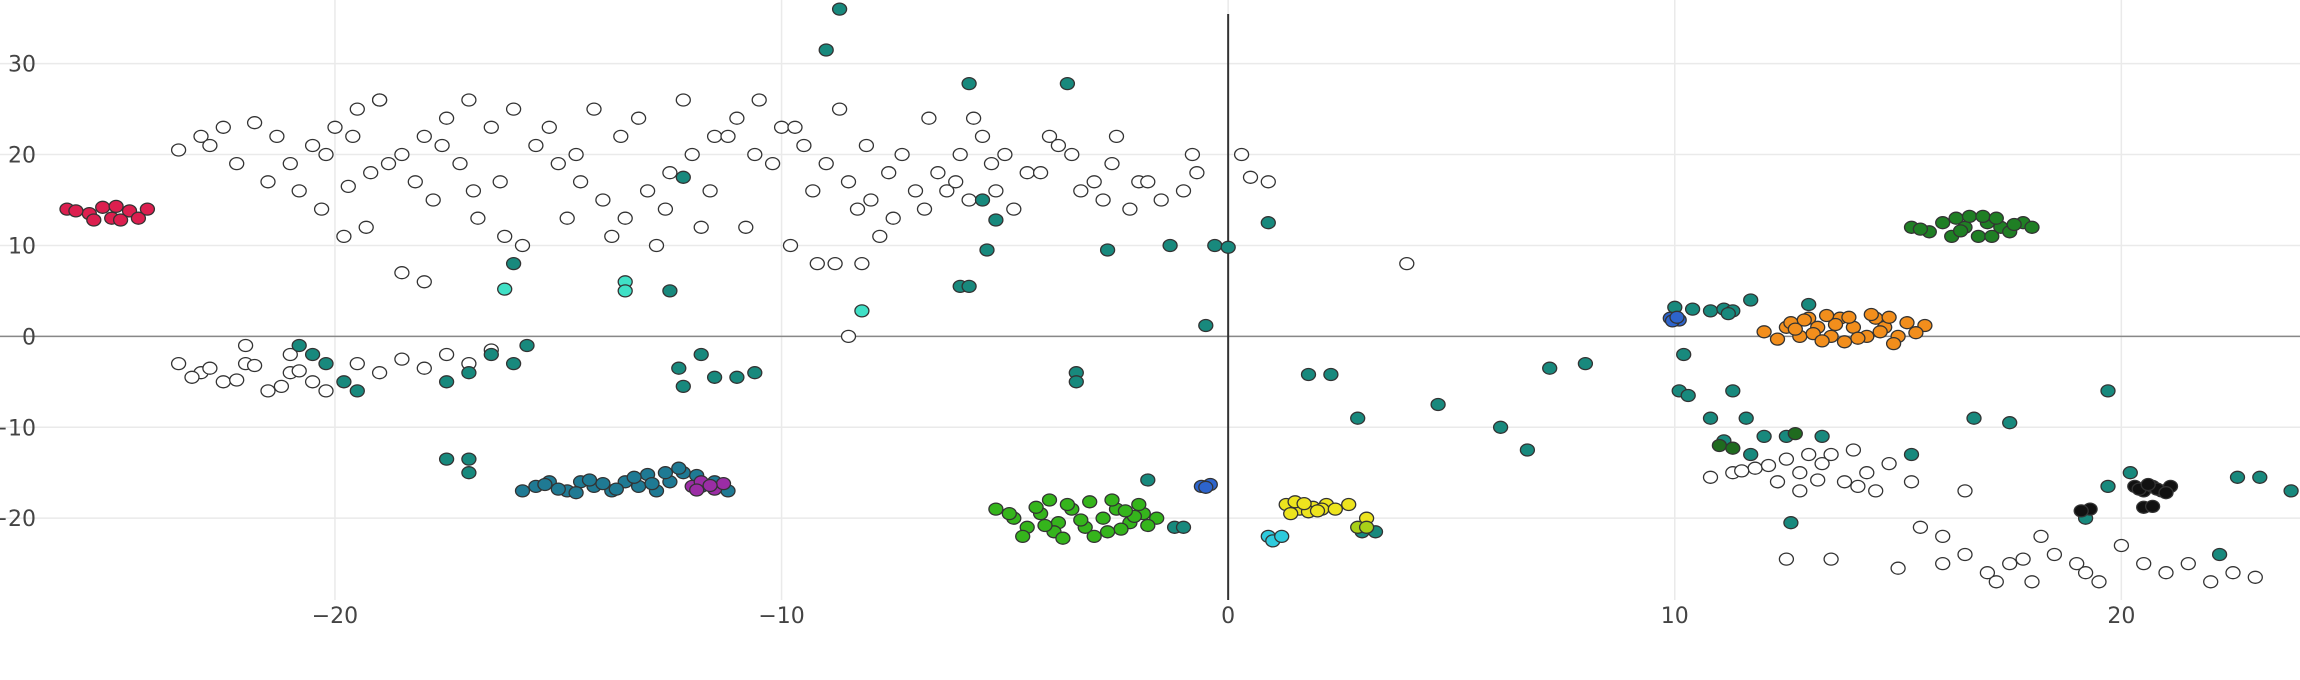 This screenshot has width=2300, height=680. What do you see at coordinates (1228, 616) in the screenshot?
I see `x-tick-label: 0` at bounding box center [1228, 616].